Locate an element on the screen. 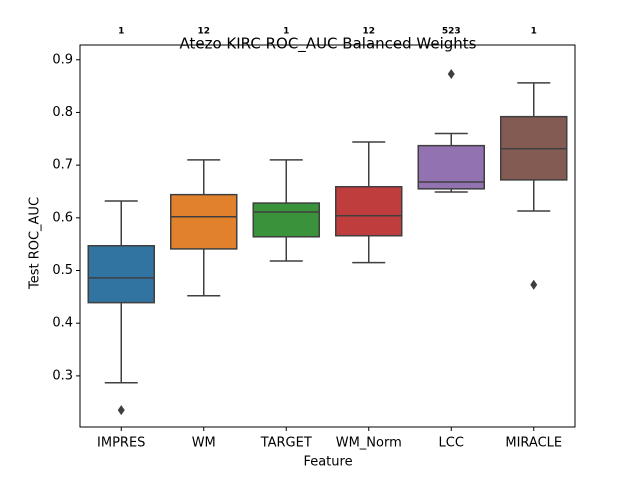  y-tick-label: 0.6 is located at coordinates (62, 217).